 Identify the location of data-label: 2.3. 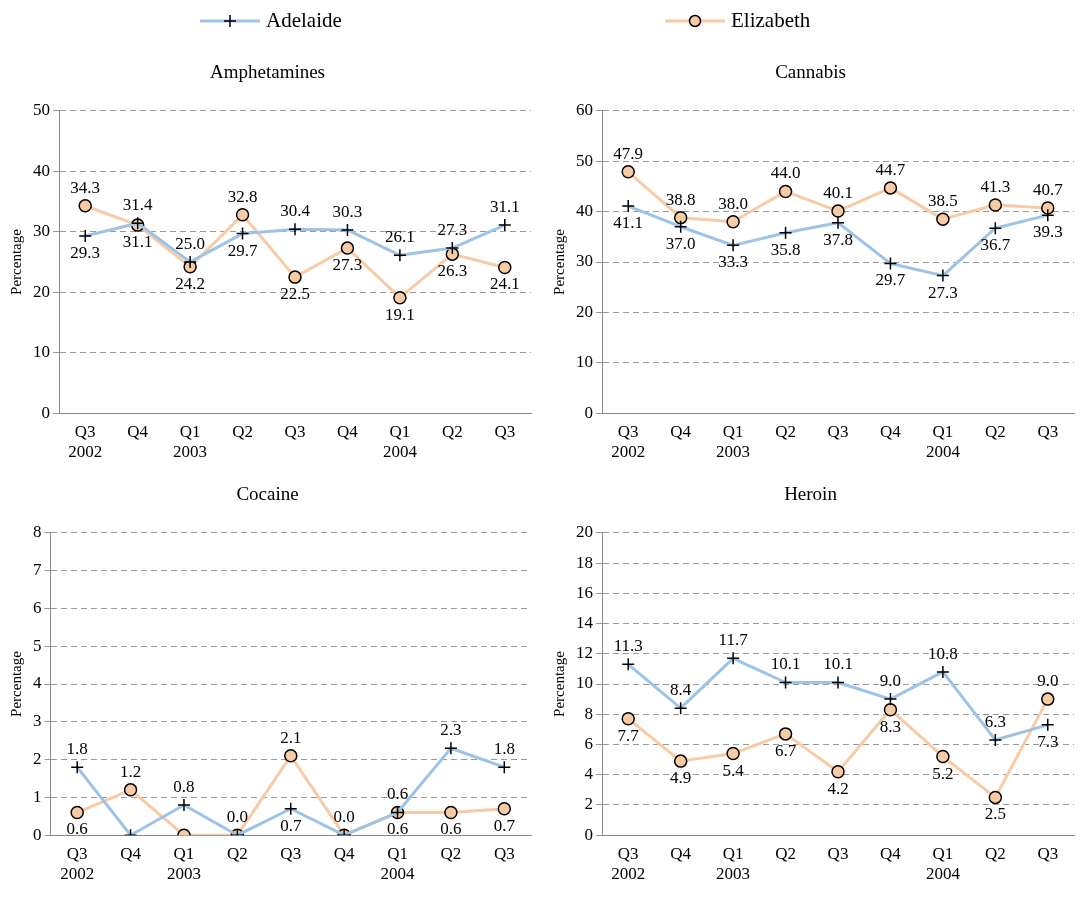
(451, 730).